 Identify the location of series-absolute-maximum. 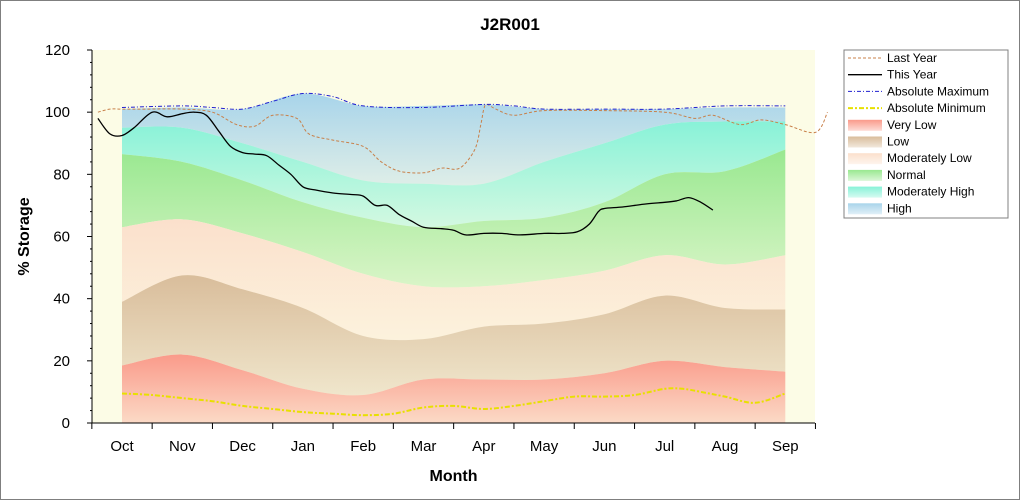
(453, 101).